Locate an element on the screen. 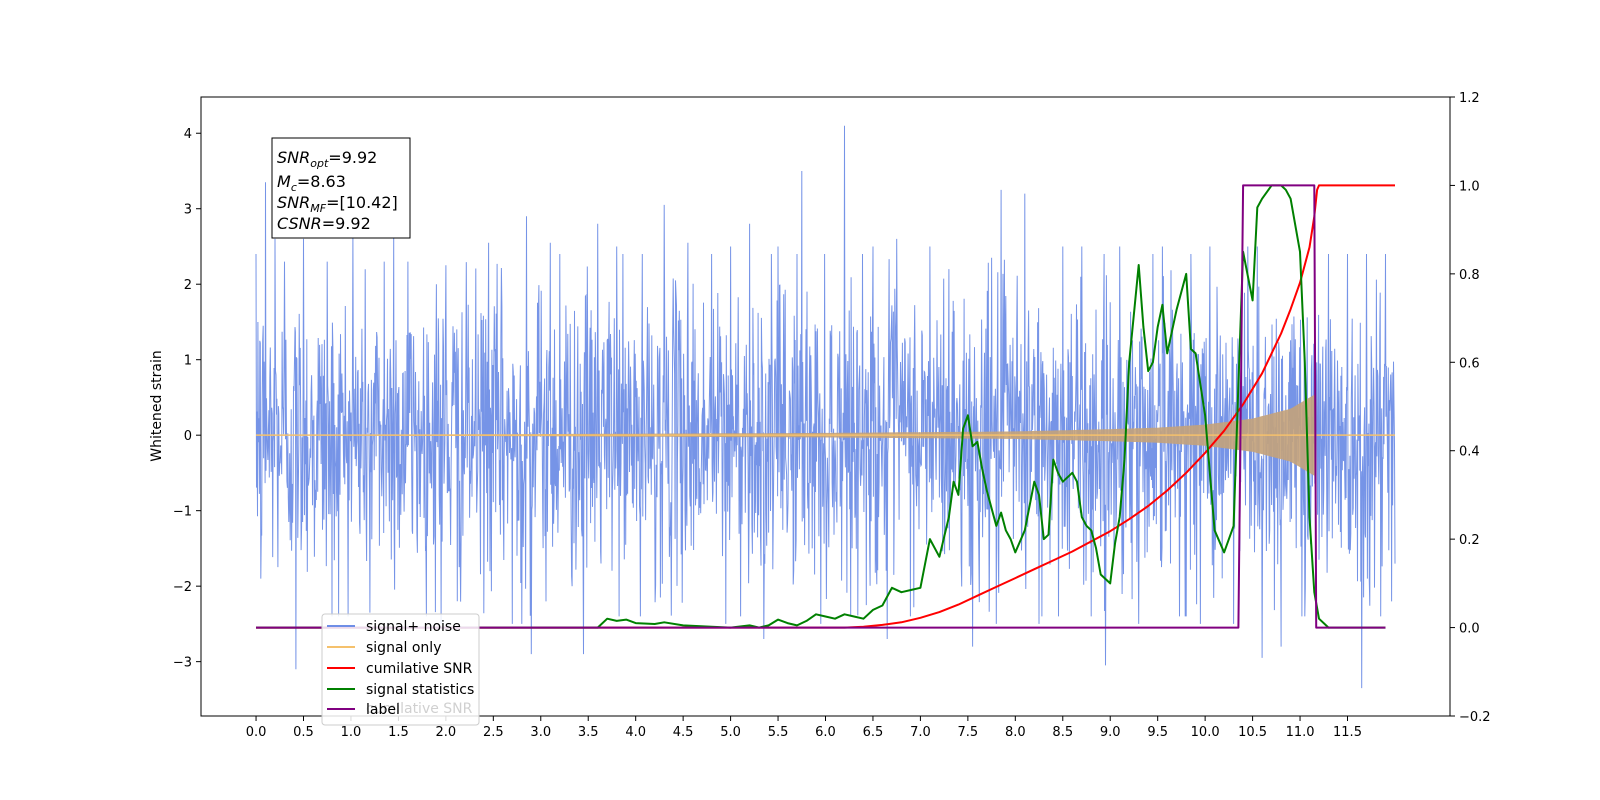  x-tick-label: 0.5 is located at coordinates (303, 732).